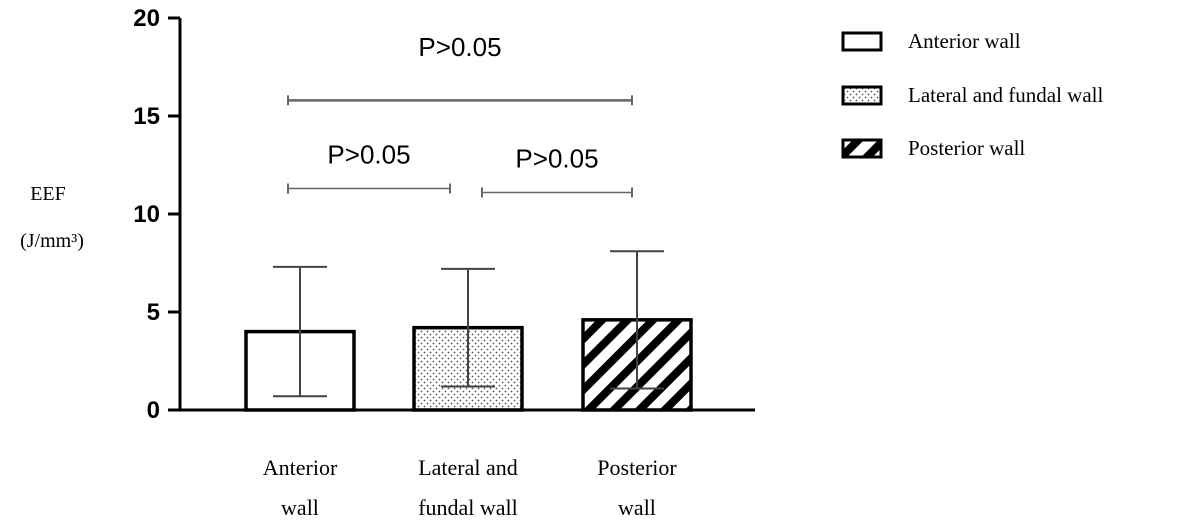  Describe the element at coordinates (966, 148) in the screenshot. I see `legend-label: Posterior wall` at that location.